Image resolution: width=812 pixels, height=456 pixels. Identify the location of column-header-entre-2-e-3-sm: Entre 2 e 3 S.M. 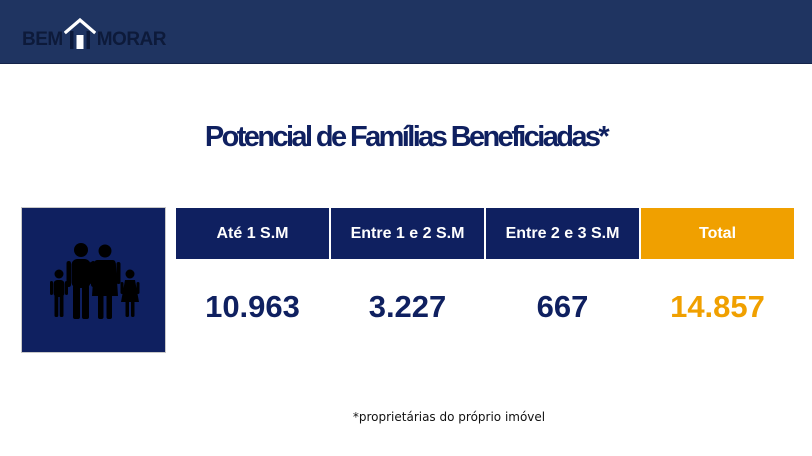
(562, 233).